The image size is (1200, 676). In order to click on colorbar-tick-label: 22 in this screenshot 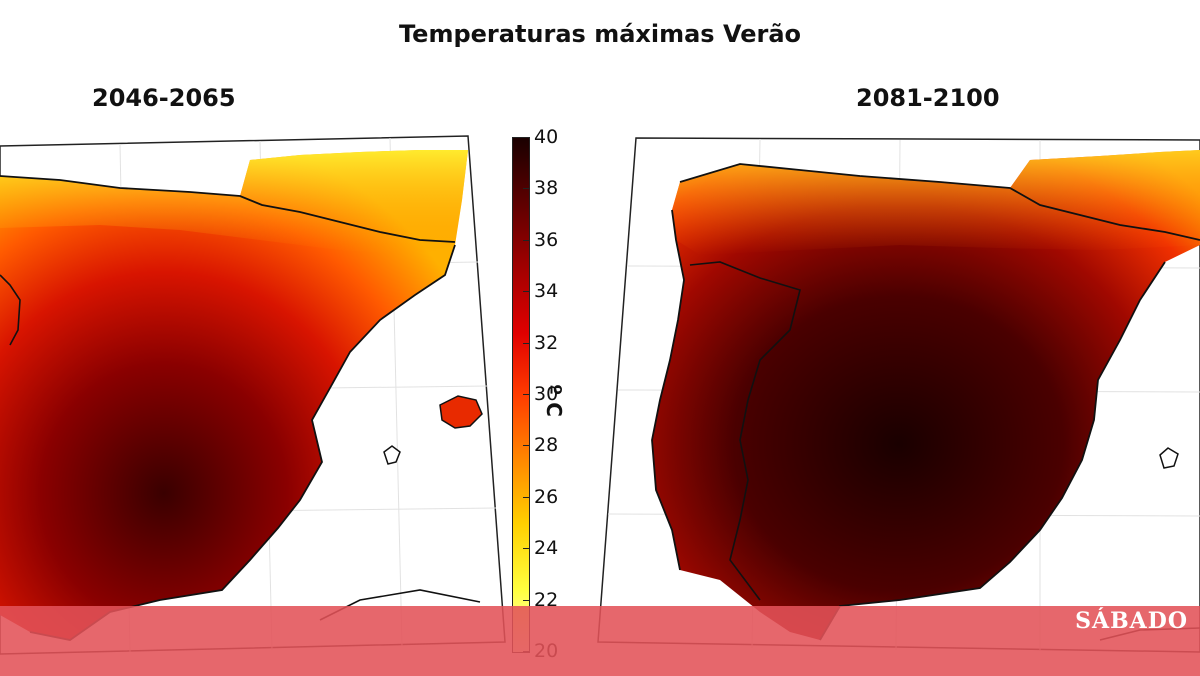, I will do `click(546, 599)`.